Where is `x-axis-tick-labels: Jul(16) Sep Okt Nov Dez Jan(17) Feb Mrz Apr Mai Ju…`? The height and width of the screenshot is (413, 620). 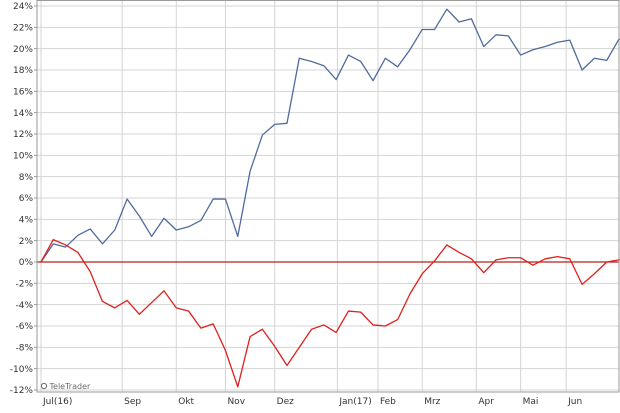
x-axis-tick-labels: Jul(16) Sep Okt Nov Dez Jan(17) Feb Mrz Apr Mai Ju… is located at coordinates (312, 402).